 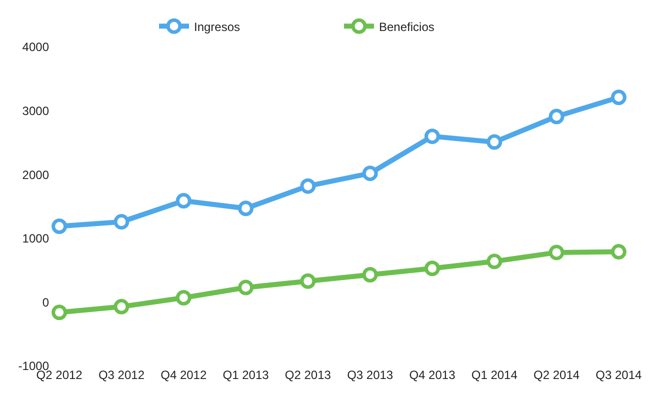 I want to click on x-tick-label: Q3 2012, so click(x=121, y=375).